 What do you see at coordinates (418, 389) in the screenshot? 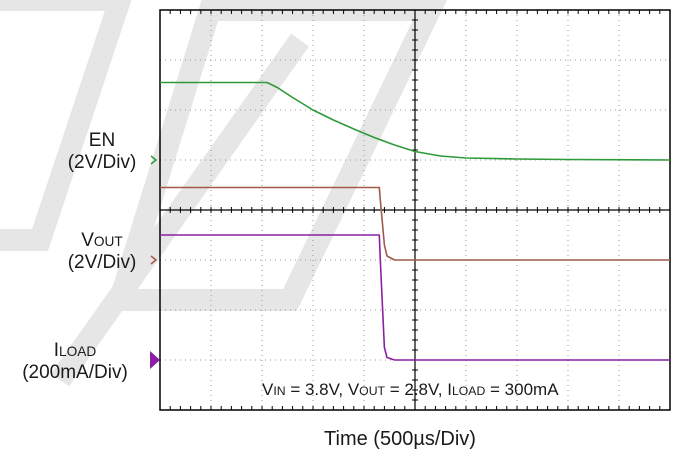
I see `annotation-part: = 2.8V, I` at bounding box center [418, 389].